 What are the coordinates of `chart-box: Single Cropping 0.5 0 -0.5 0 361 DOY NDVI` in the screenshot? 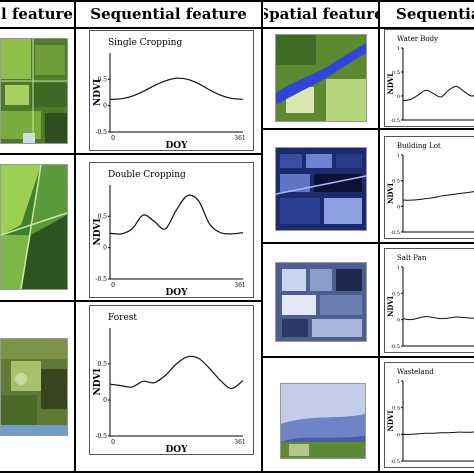 It's located at (171, 90).